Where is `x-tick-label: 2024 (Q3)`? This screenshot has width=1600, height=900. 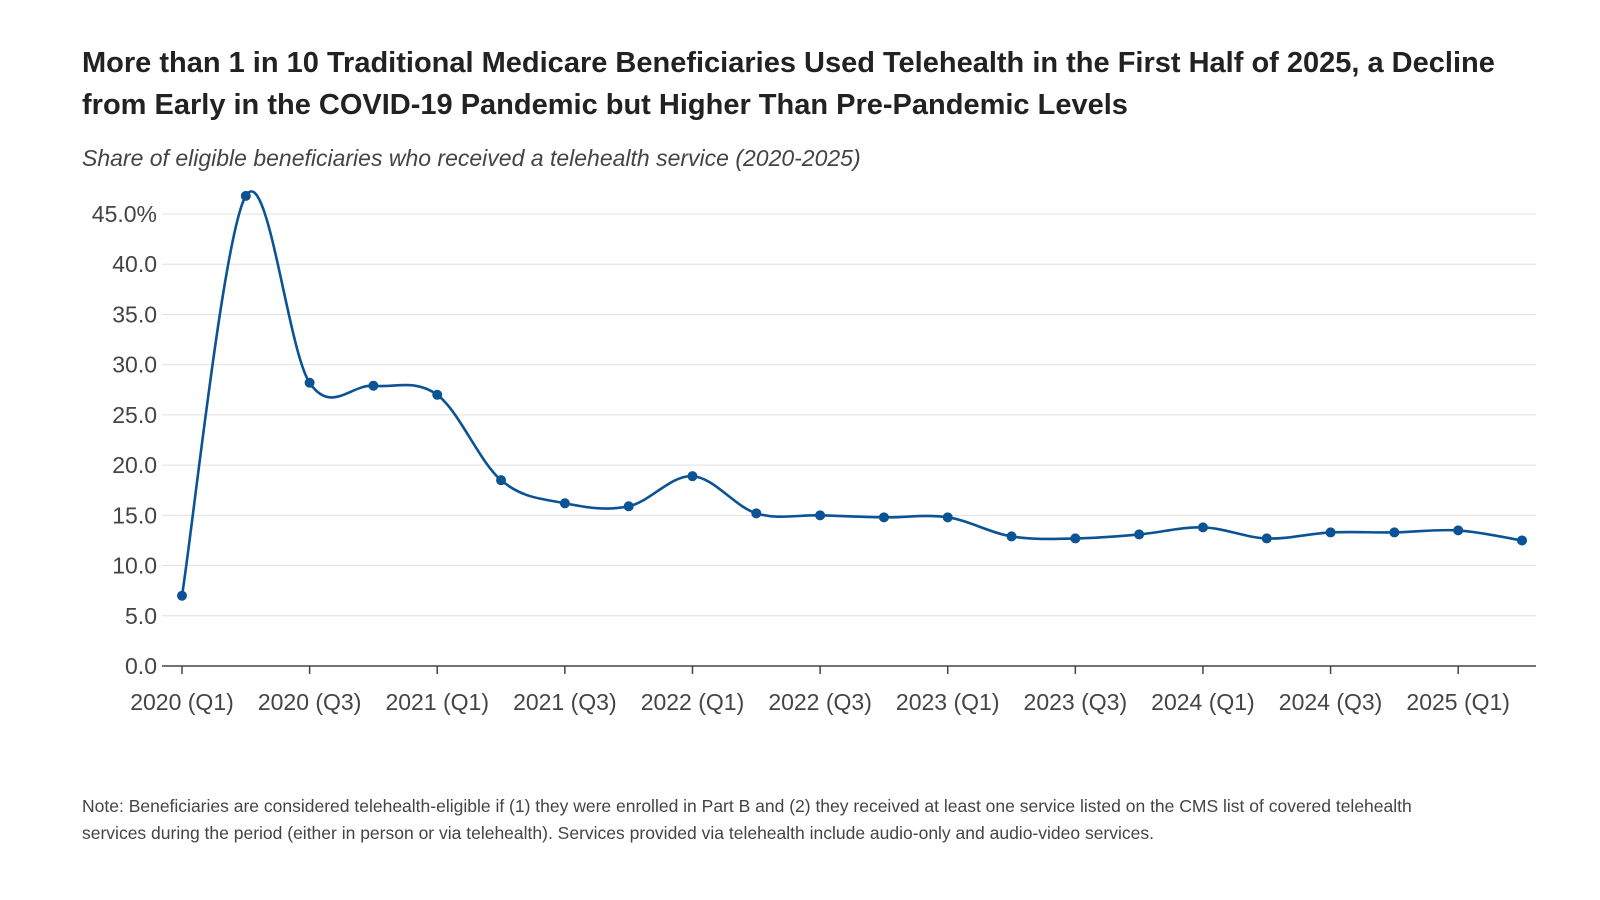
x-tick-label: 2024 (Q3) is located at coordinates (1331, 702).